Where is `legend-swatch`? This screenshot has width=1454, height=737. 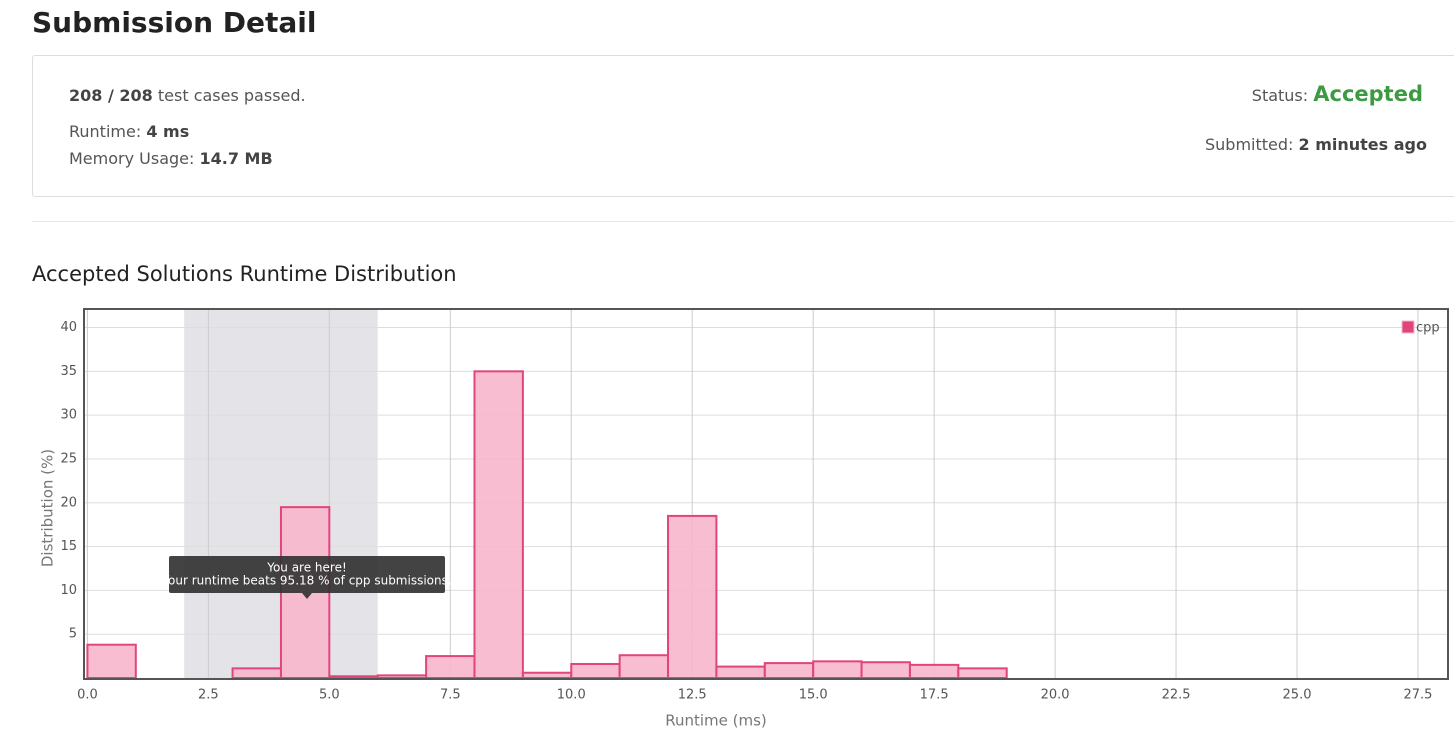
legend-swatch is located at coordinates (1408, 327).